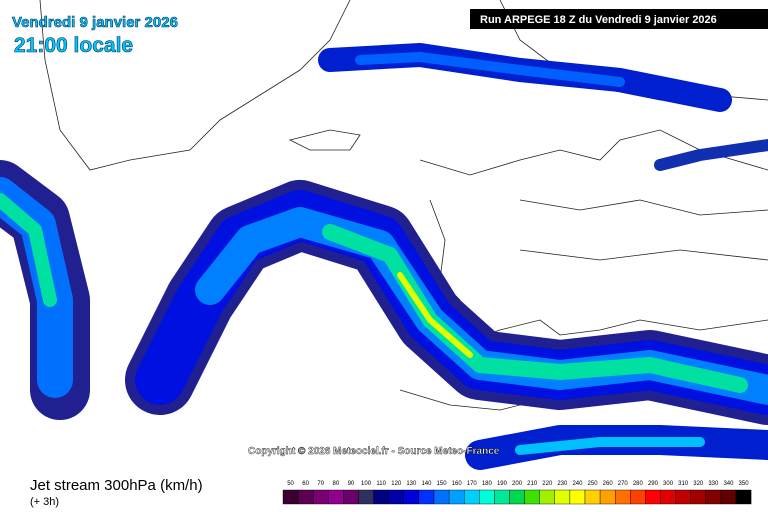  What do you see at coordinates (305, 484) in the screenshot?
I see `scale-label: 60` at bounding box center [305, 484].